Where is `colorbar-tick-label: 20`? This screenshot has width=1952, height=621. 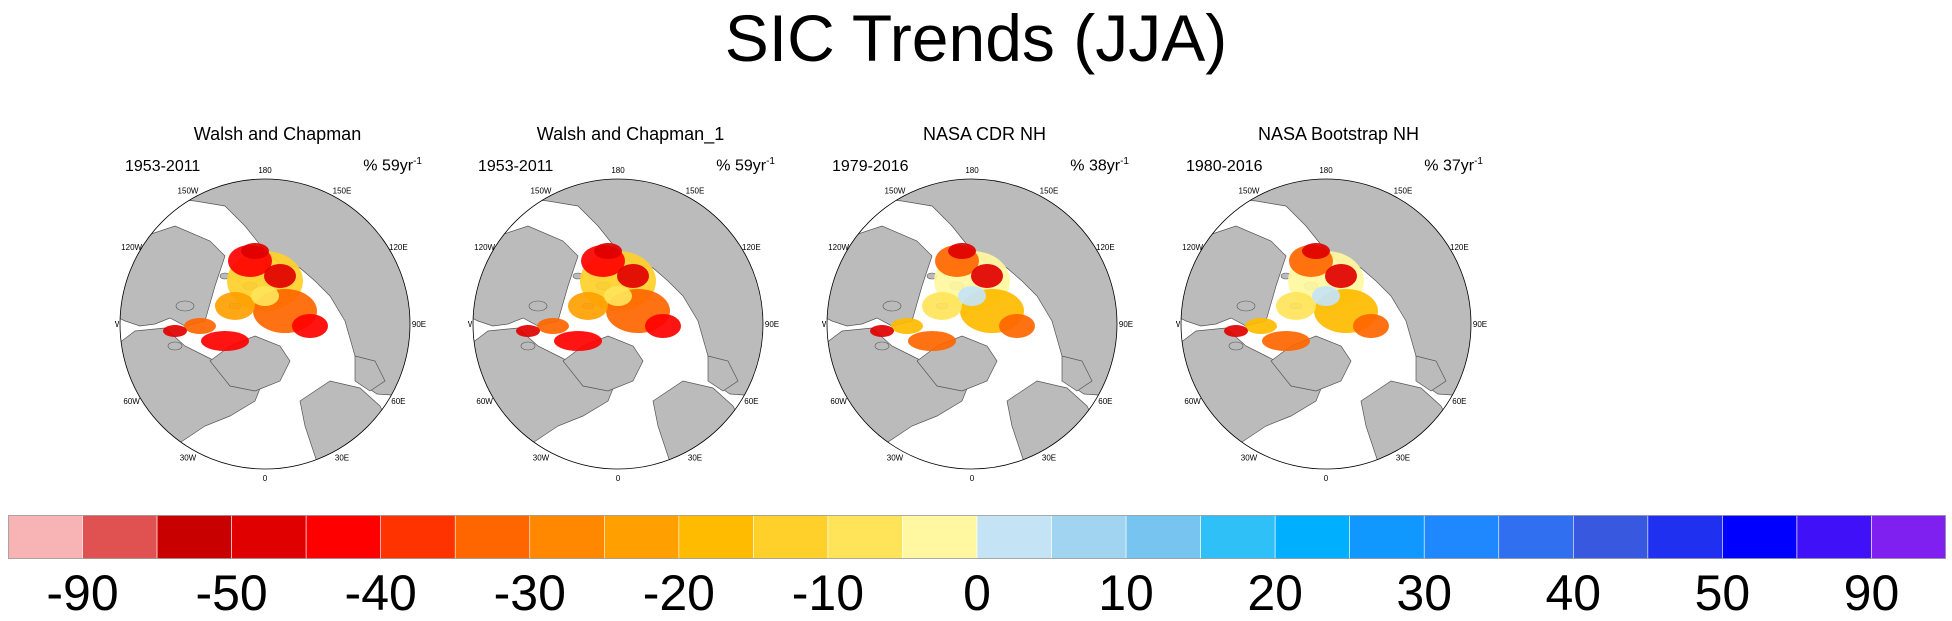
colorbar-tick-label: 20 is located at coordinates (1275, 593).